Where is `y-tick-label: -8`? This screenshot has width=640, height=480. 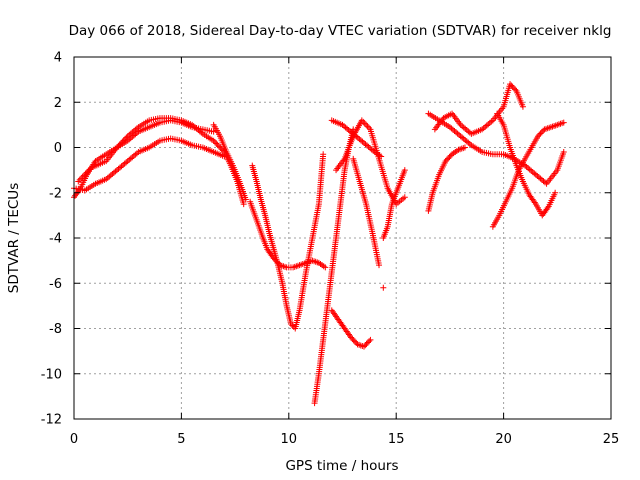 y-tick-label: -8 is located at coordinates (55, 329).